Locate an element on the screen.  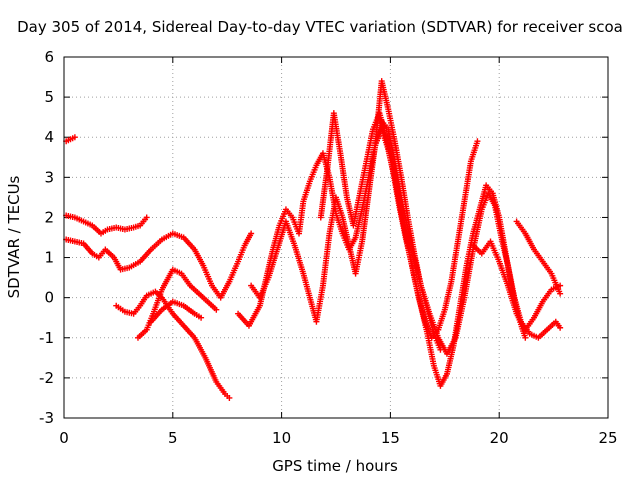
y-tick-label: 6 is located at coordinates (49, 57).